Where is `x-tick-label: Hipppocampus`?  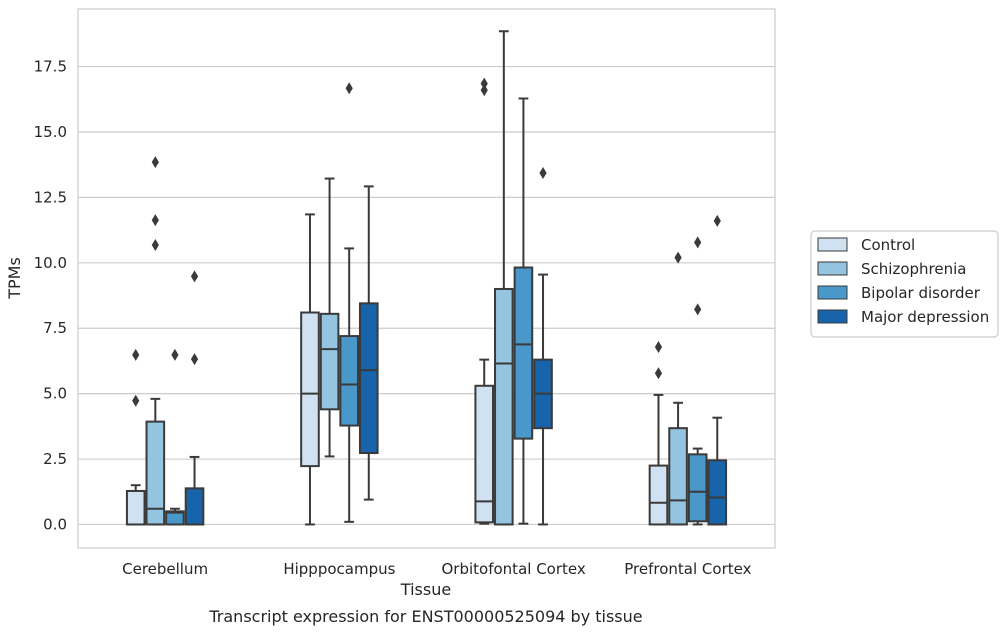 x-tick-label: Hipppocampus is located at coordinates (339, 569).